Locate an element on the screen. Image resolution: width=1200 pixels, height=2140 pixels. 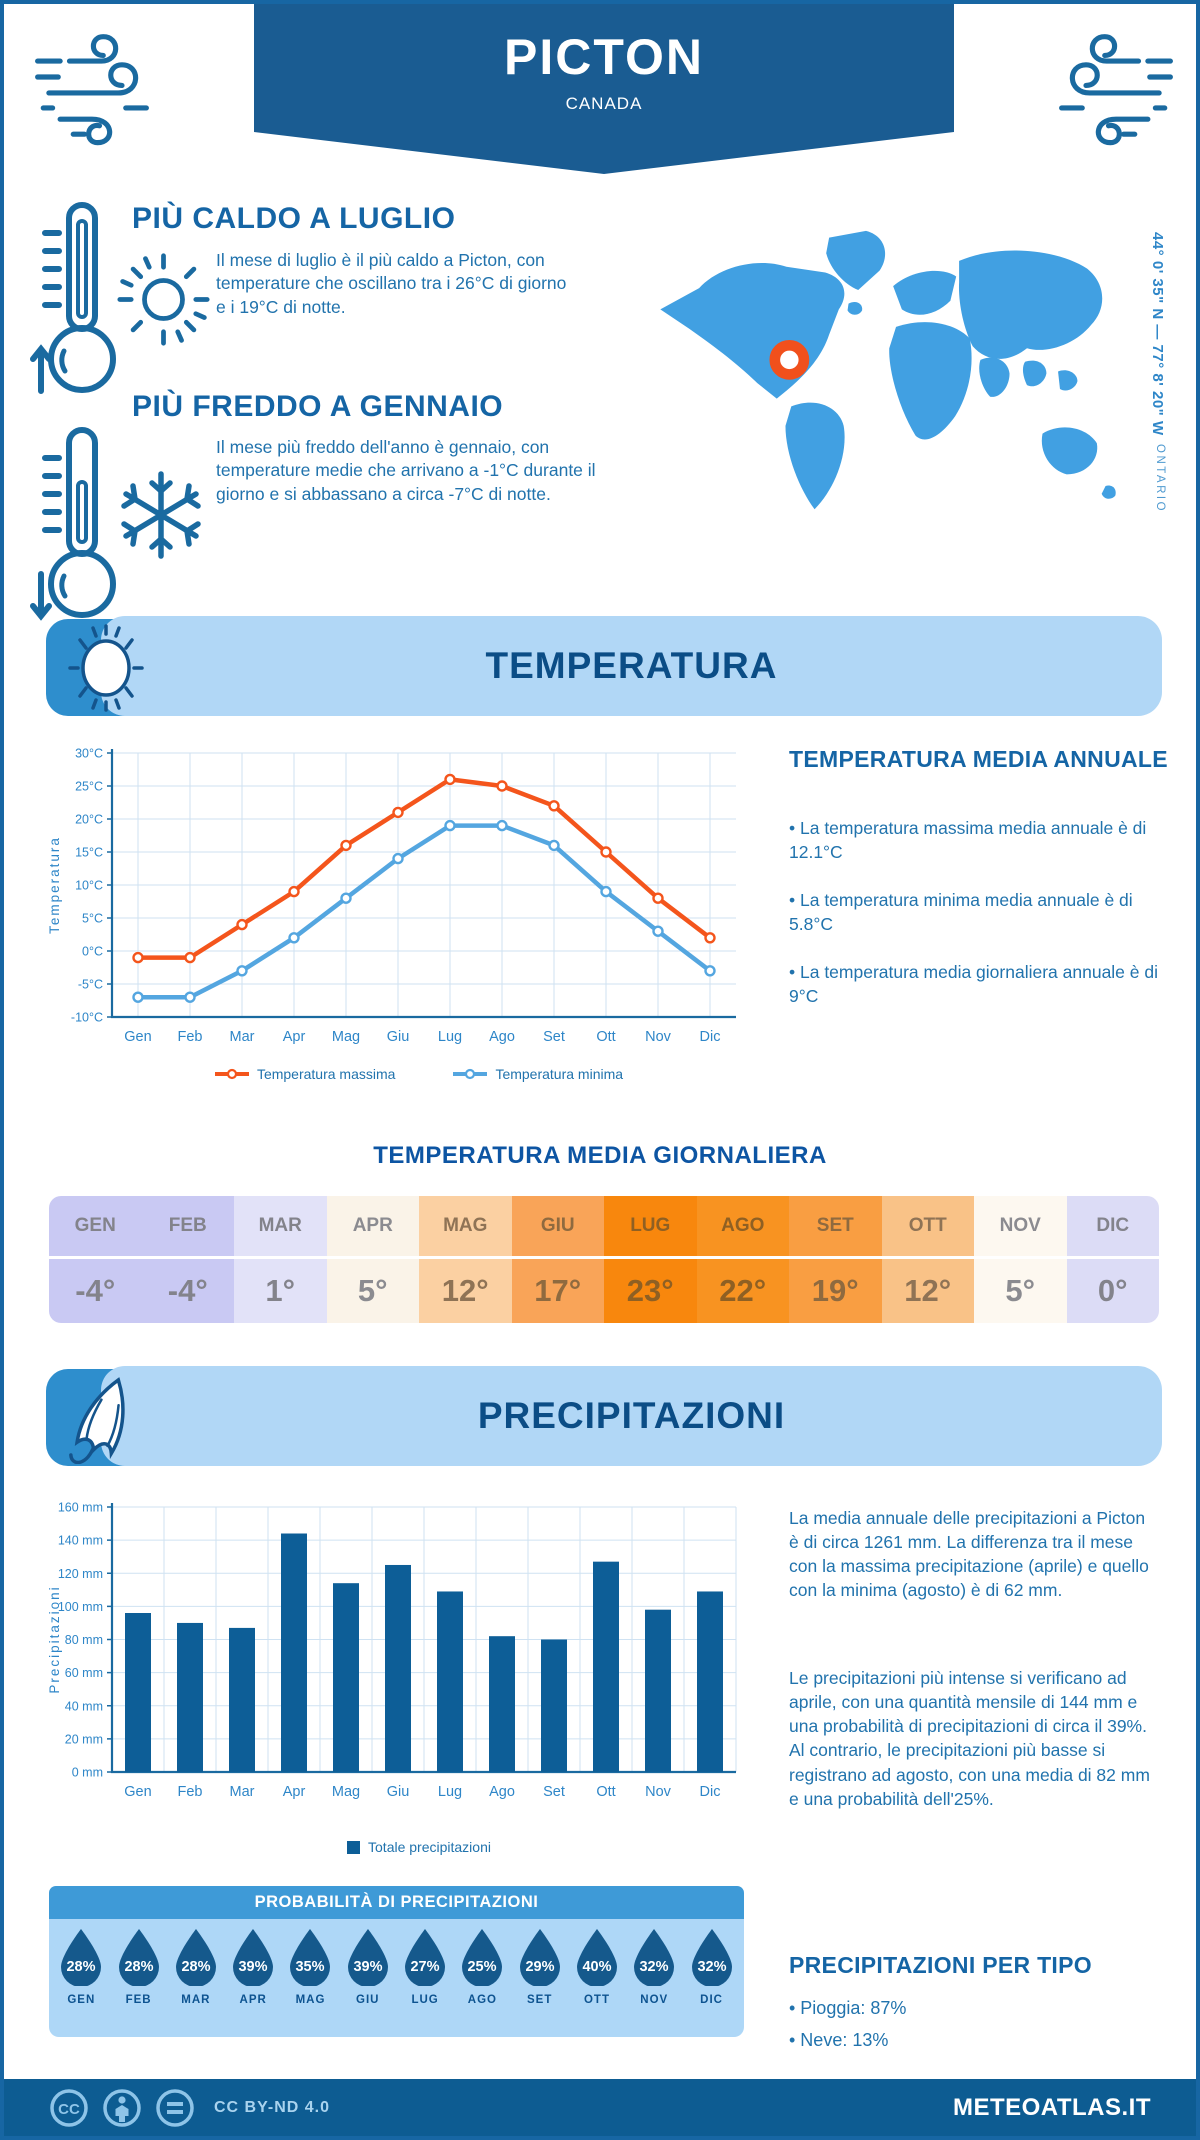
legend-item: Temperatura massima is located at coordinates (304, 1074).